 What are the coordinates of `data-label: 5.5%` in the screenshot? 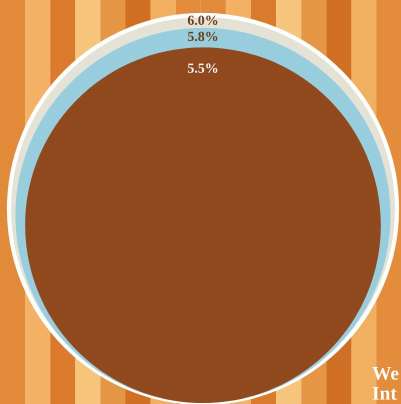 It's located at (203, 68).